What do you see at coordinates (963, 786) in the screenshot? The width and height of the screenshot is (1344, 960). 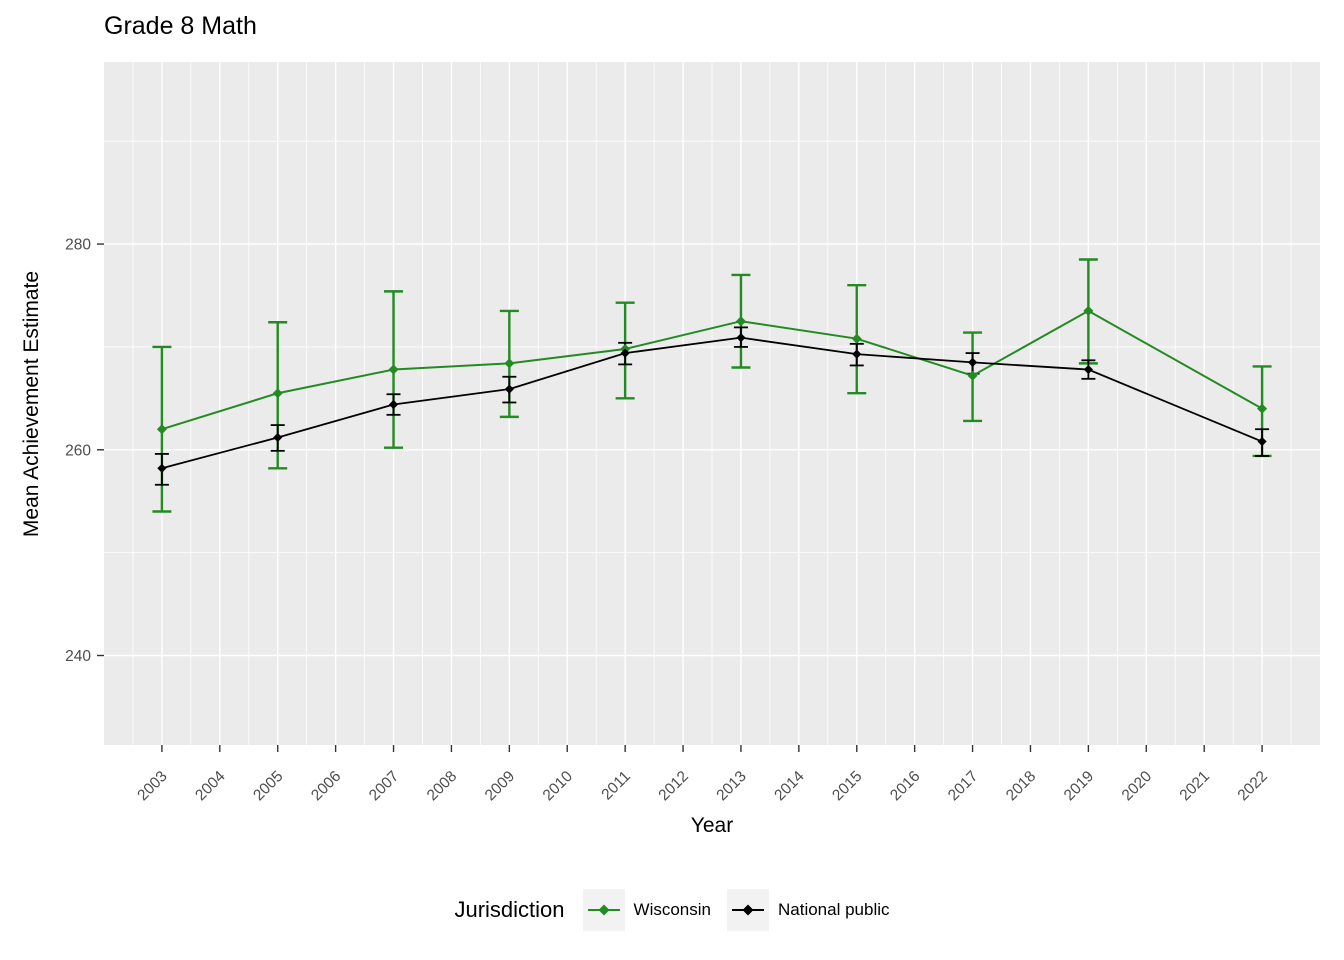 I see `x-tick-label: 2017` at bounding box center [963, 786].